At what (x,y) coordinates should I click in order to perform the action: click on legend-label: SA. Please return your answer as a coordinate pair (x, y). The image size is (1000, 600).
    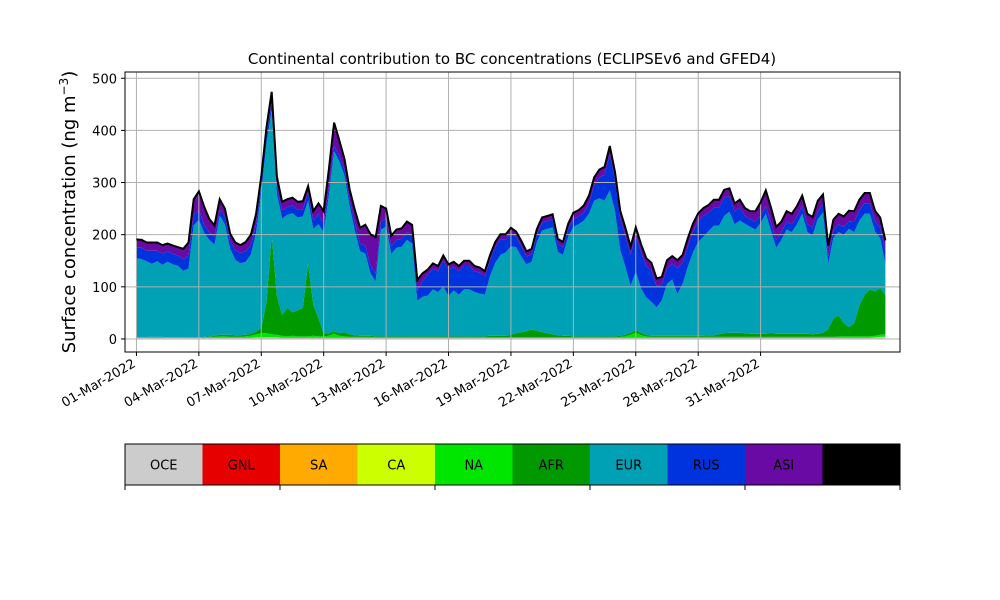
    Looking at the image, I should click on (318, 466).